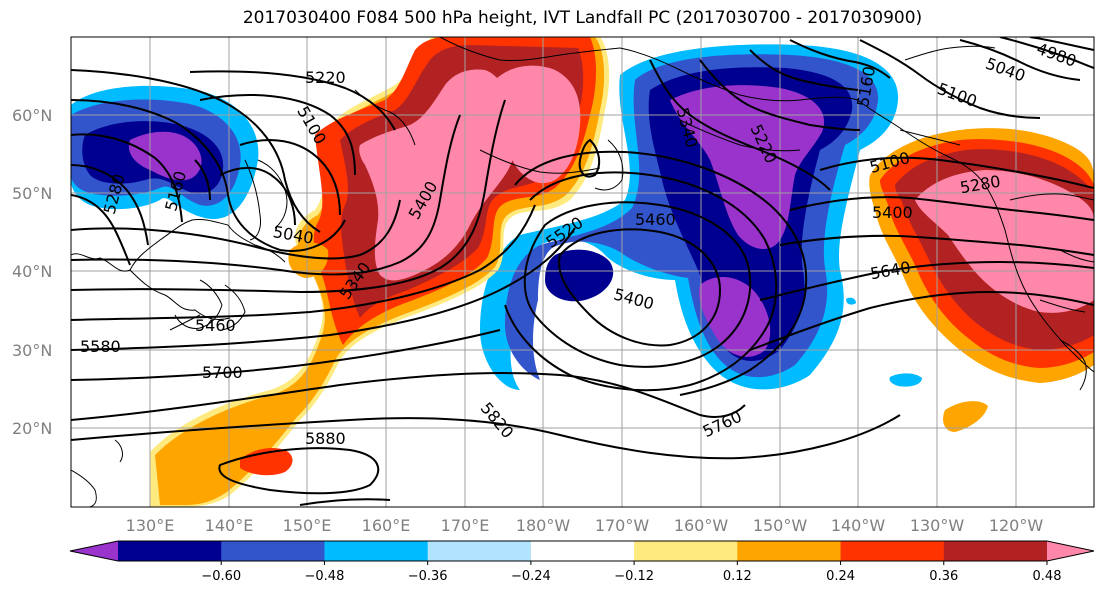 Image resolution: width=1105 pixels, height=601 pixels. Describe the element at coordinates (1047, 576) in the screenshot. I see `colorbar-tick-label: 0.48` at that location.